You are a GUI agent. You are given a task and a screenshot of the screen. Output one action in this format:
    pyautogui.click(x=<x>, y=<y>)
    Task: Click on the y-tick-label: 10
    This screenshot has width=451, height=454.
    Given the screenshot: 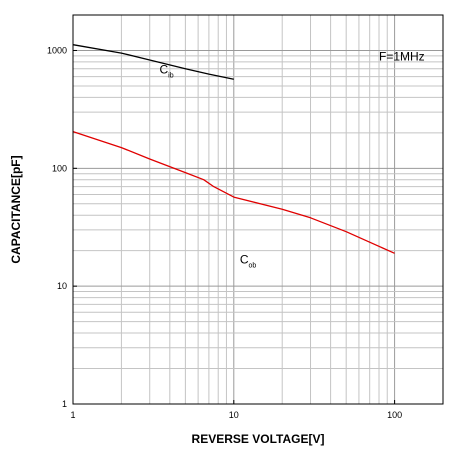 What is the action you would take?
    pyautogui.click(x=62, y=286)
    